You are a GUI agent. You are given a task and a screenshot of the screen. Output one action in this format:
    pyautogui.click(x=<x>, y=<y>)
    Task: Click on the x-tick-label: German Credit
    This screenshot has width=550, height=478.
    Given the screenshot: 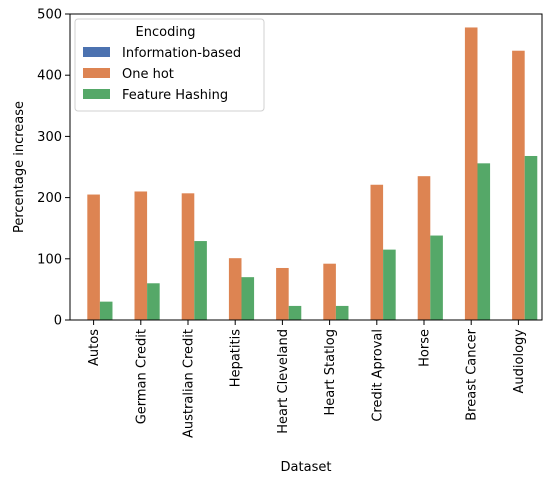 What is the action you would take?
    pyautogui.click(x=141, y=376)
    